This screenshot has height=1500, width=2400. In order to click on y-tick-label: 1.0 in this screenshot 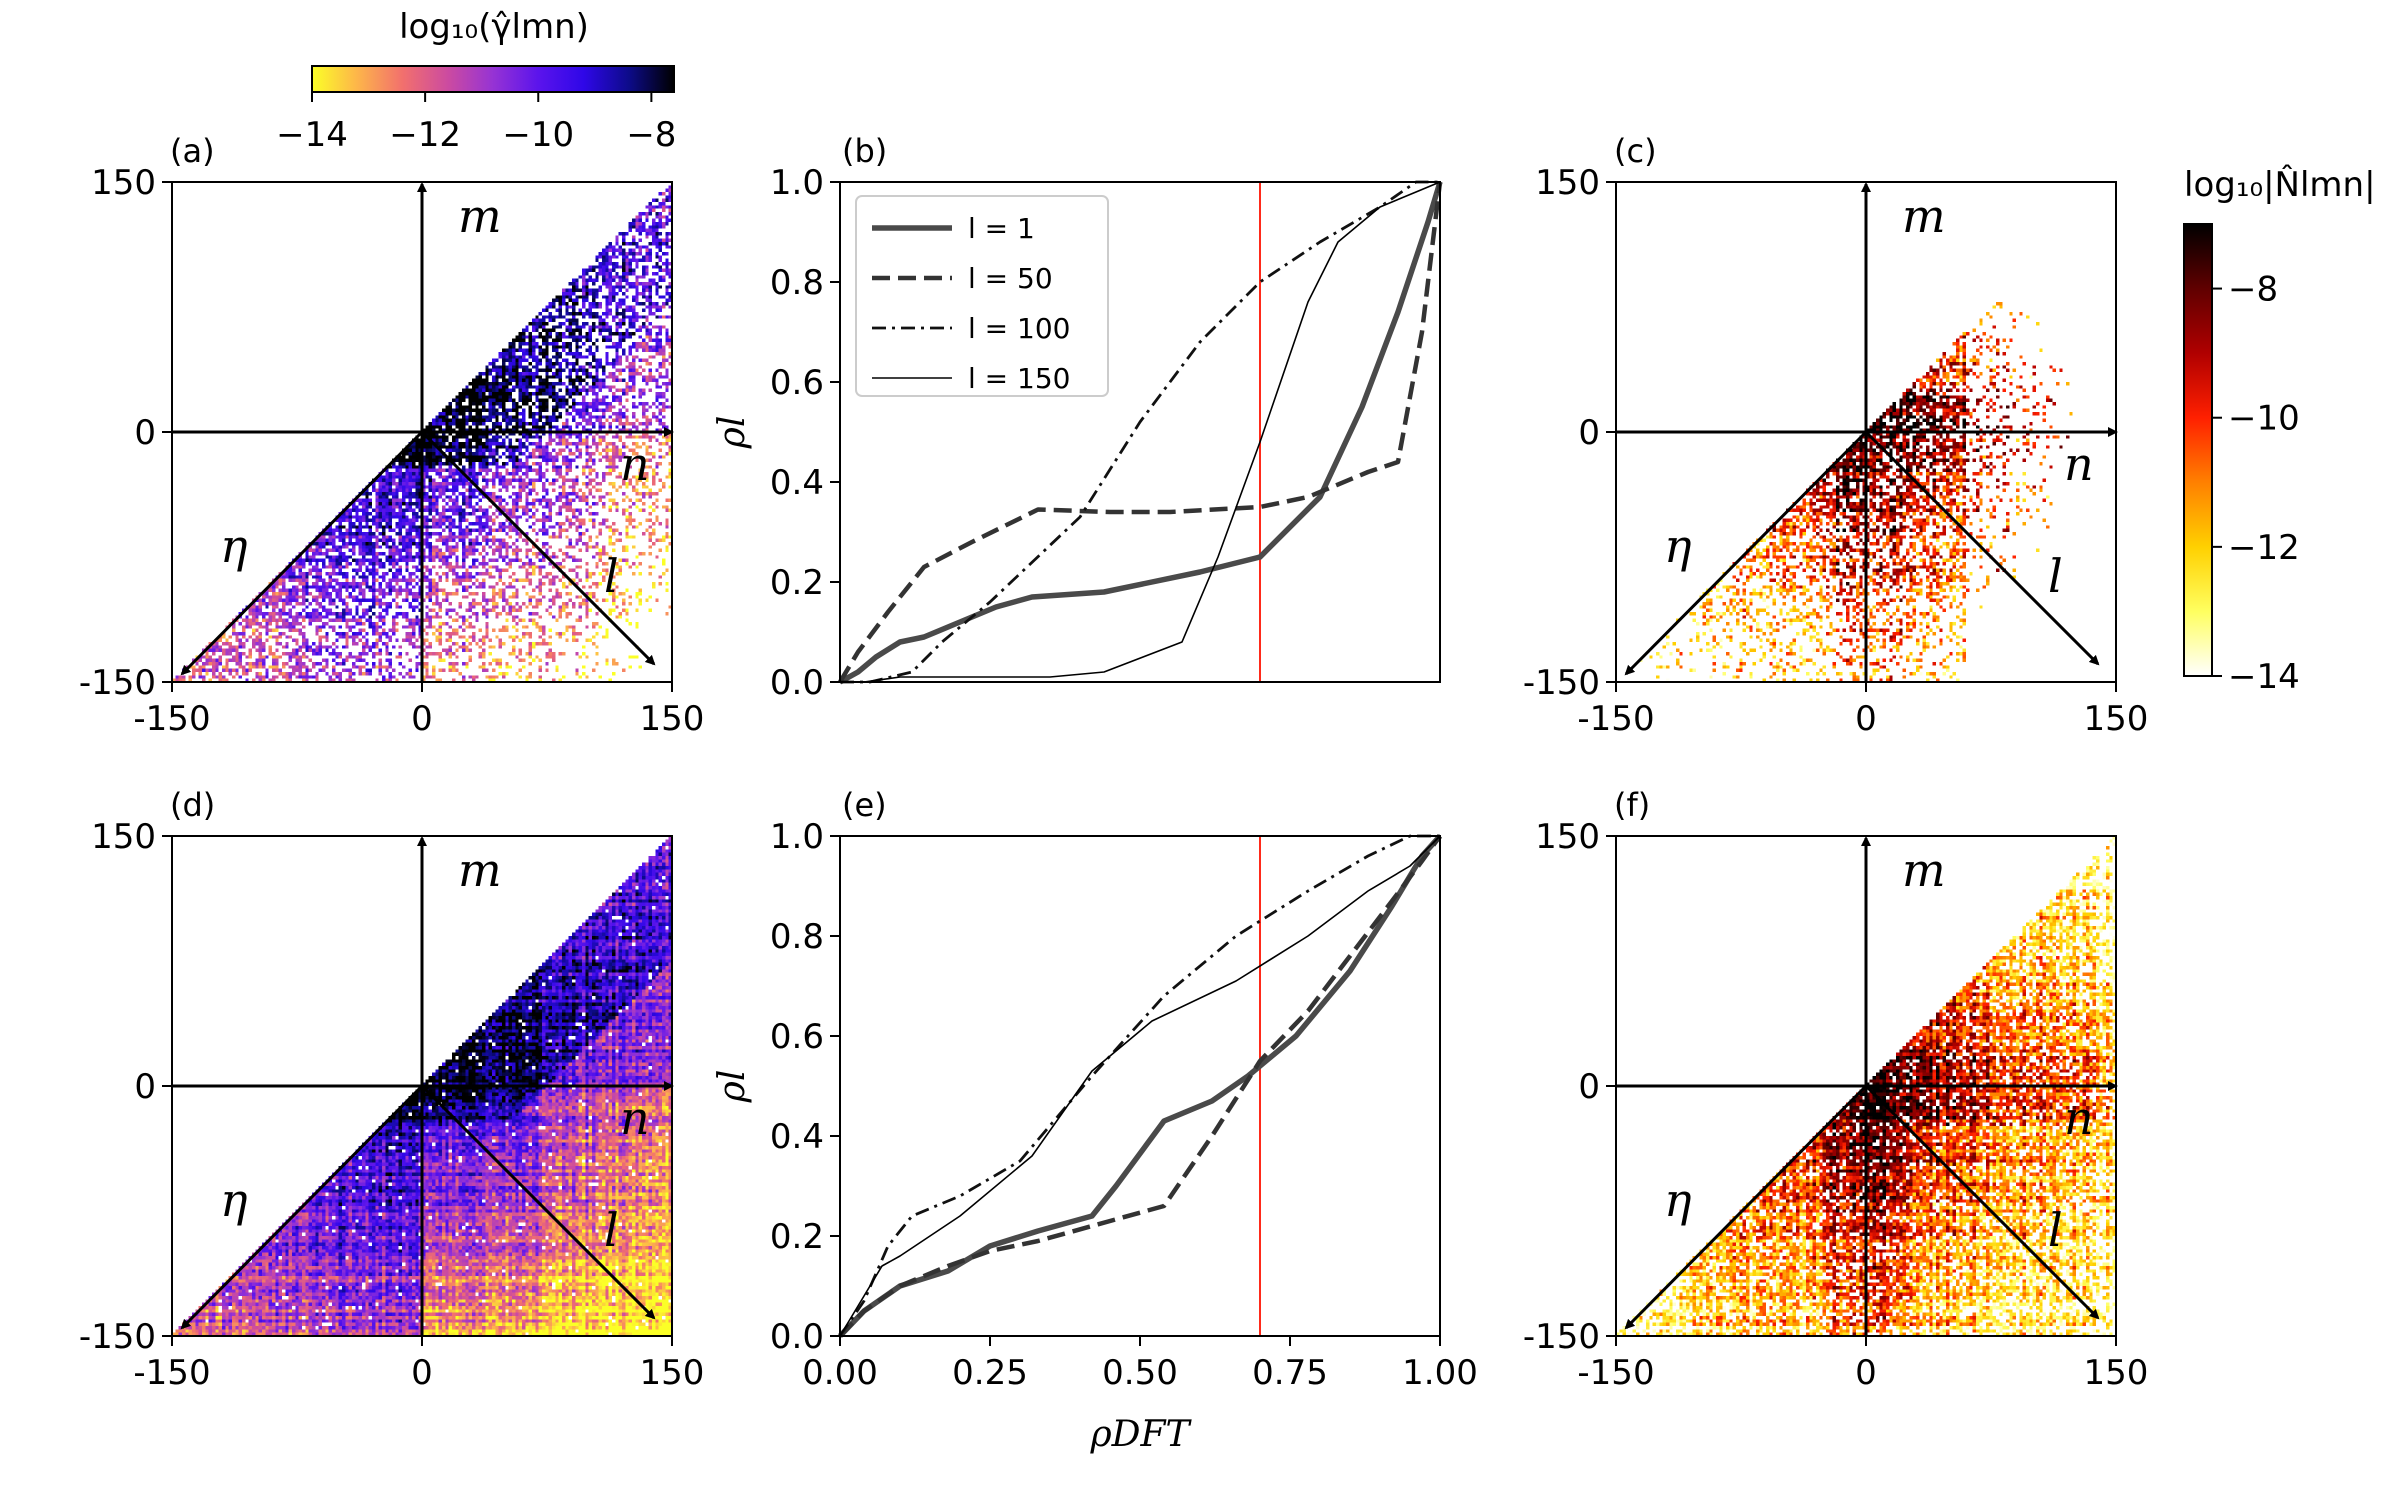, I will do `click(797, 183)`.